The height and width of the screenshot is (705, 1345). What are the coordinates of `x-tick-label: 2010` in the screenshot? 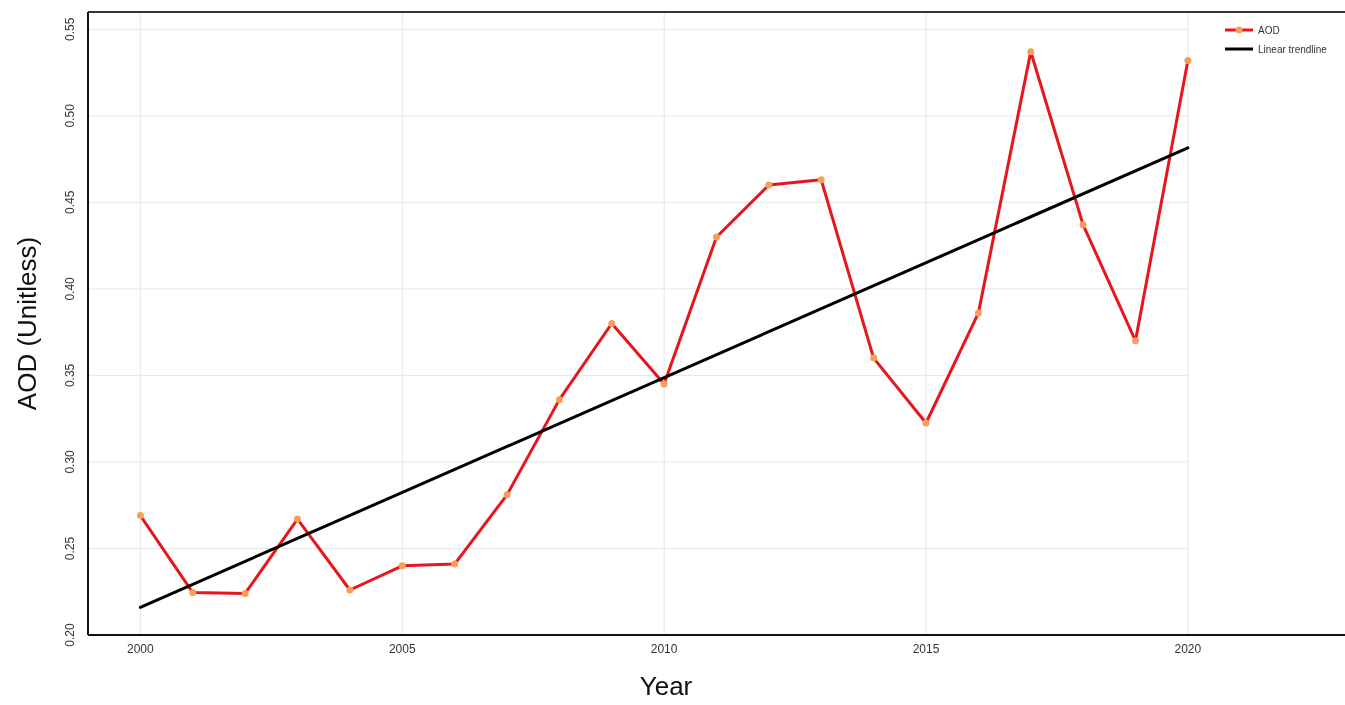 It's located at (664, 649).